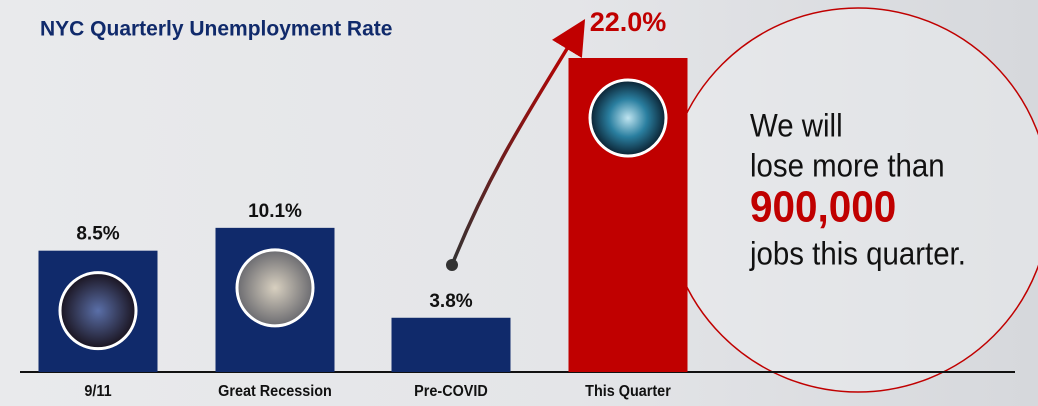 This screenshot has width=1038, height=406. Describe the element at coordinates (857, 253) in the screenshot. I see `annotation-line: jobs this quarter.` at that location.